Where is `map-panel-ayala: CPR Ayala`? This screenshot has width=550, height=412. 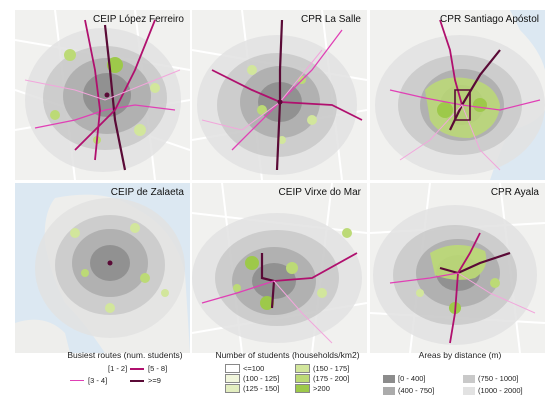 map-panel-ayala: CPR Ayala is located at coordinates (457, 268).